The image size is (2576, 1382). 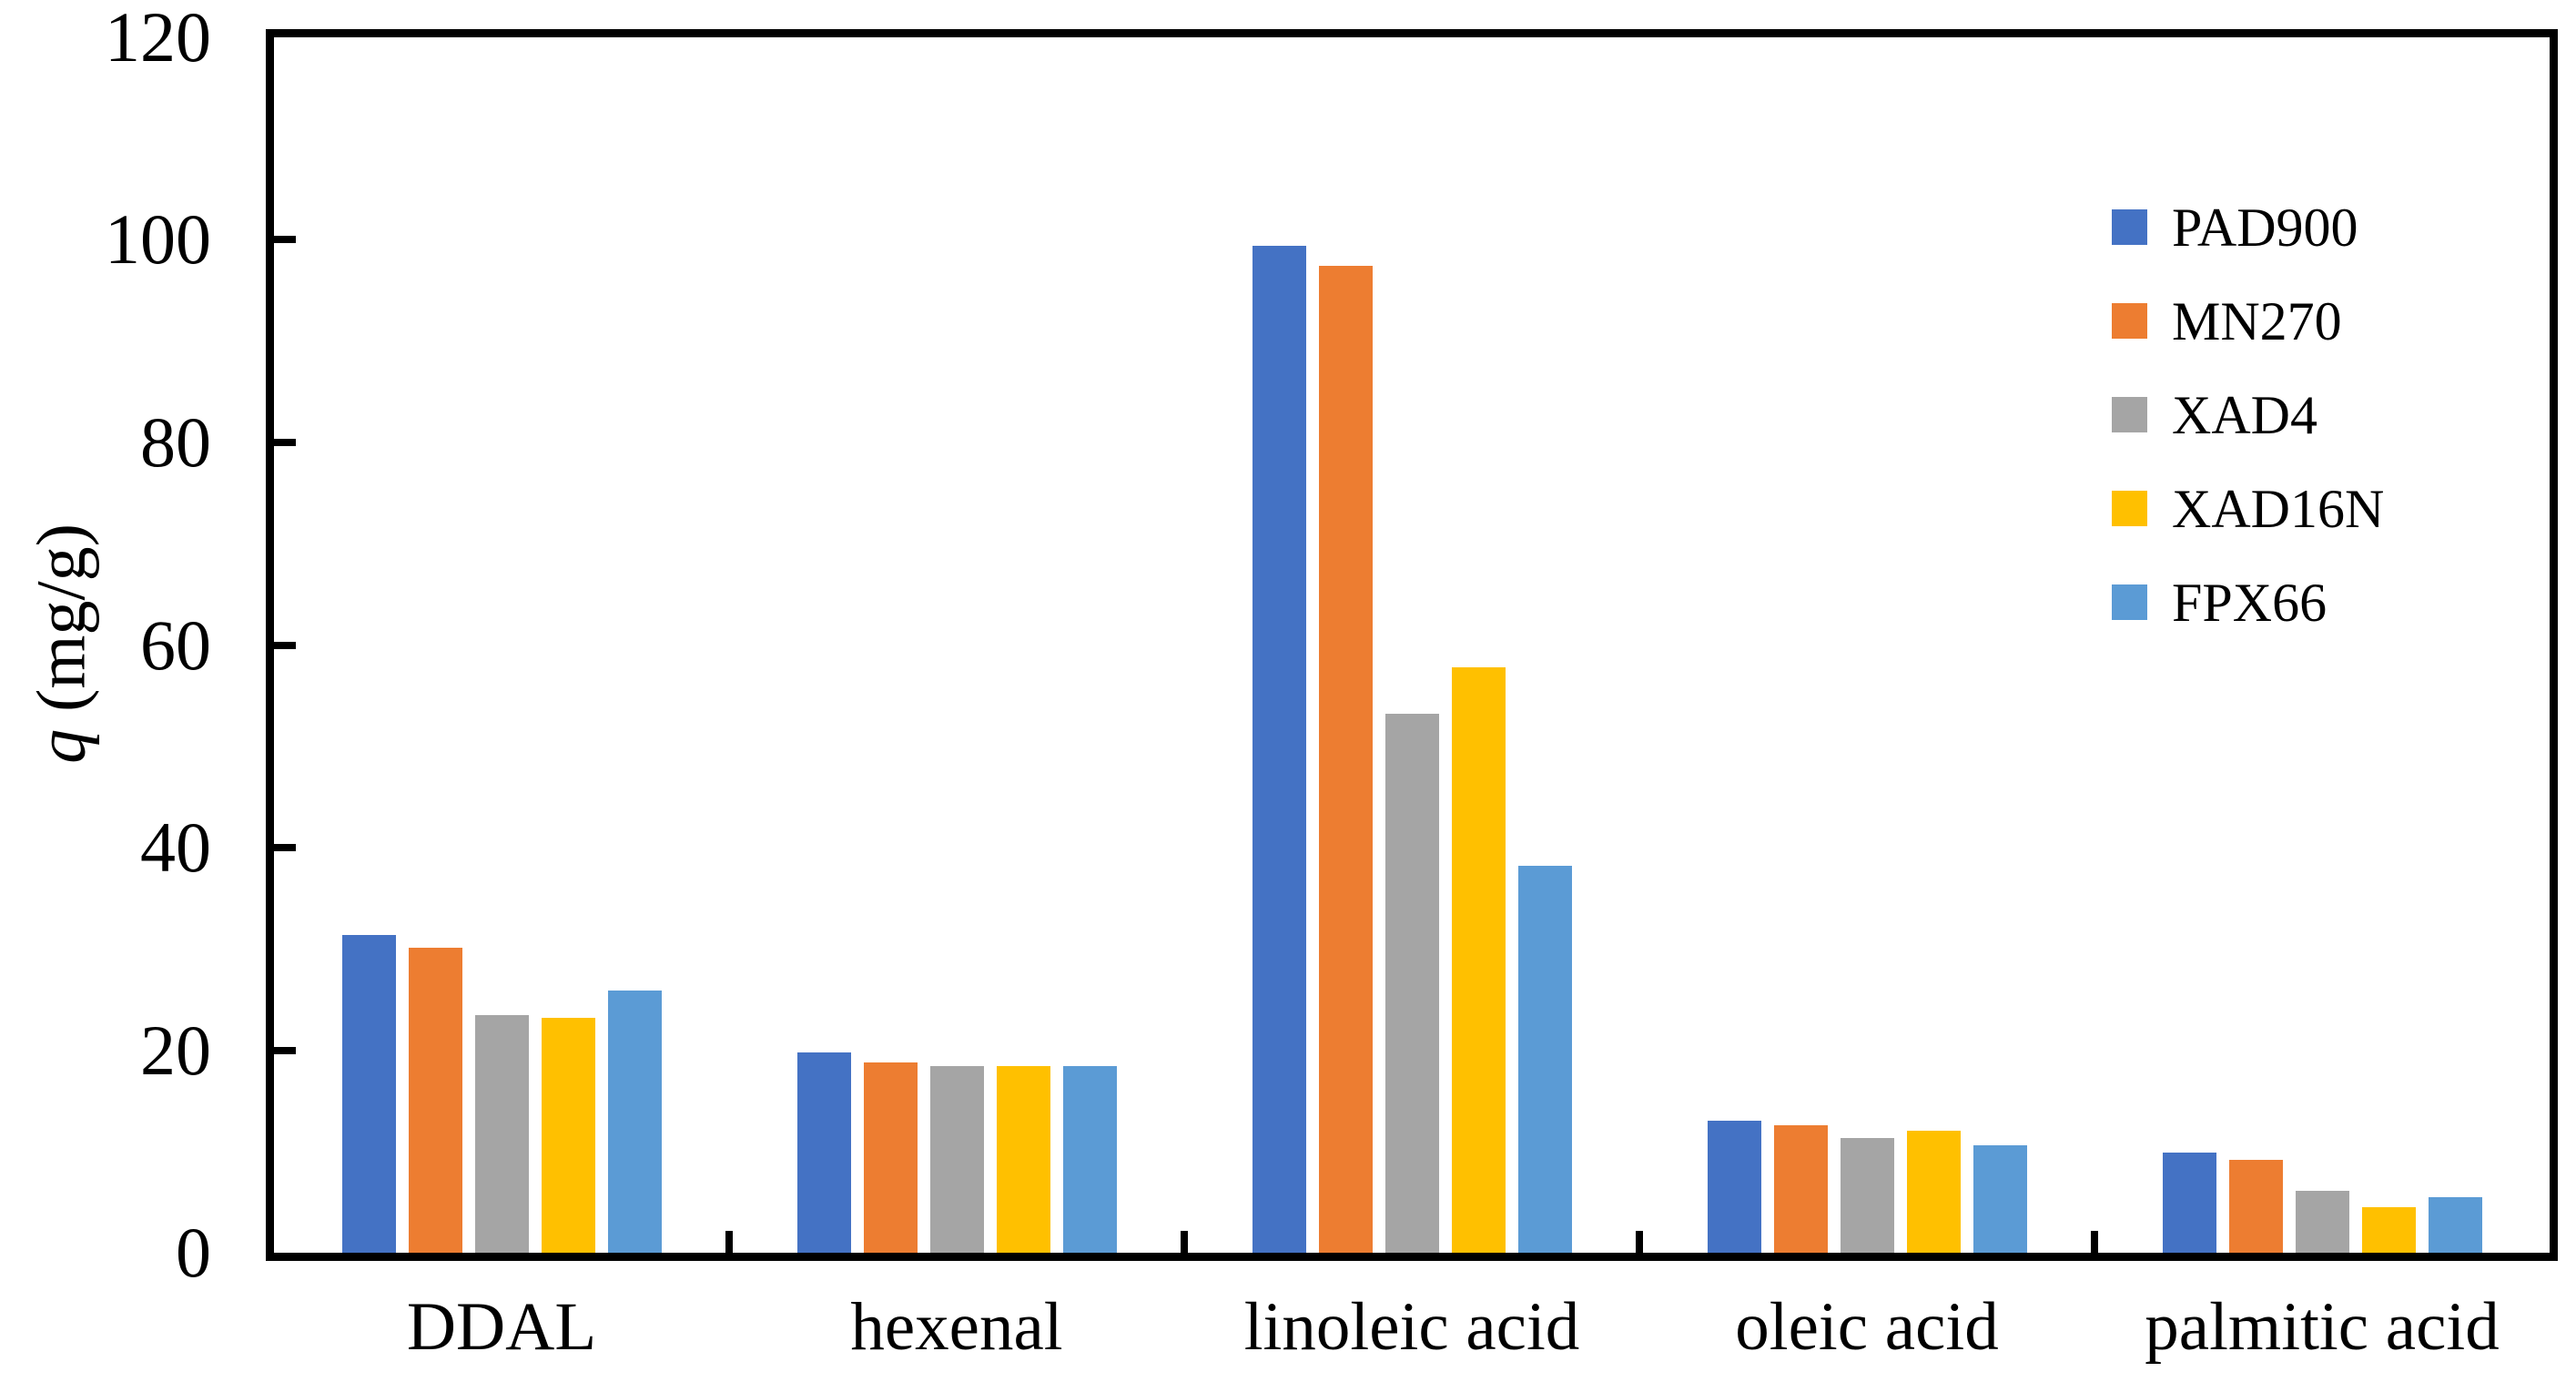 I want to click on bar-pad900-oleic-acid, so click(x=1734, y=1187).